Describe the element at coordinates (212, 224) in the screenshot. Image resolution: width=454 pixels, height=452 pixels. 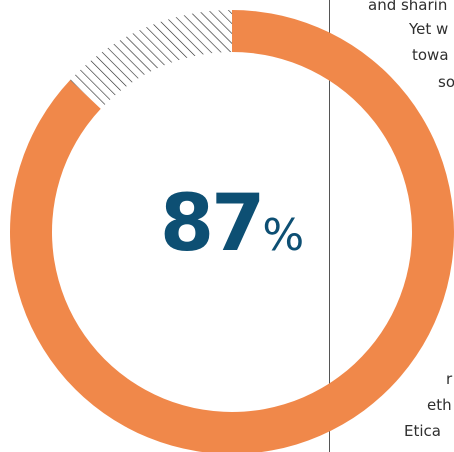
I see `percentage-value: 87` at that location.